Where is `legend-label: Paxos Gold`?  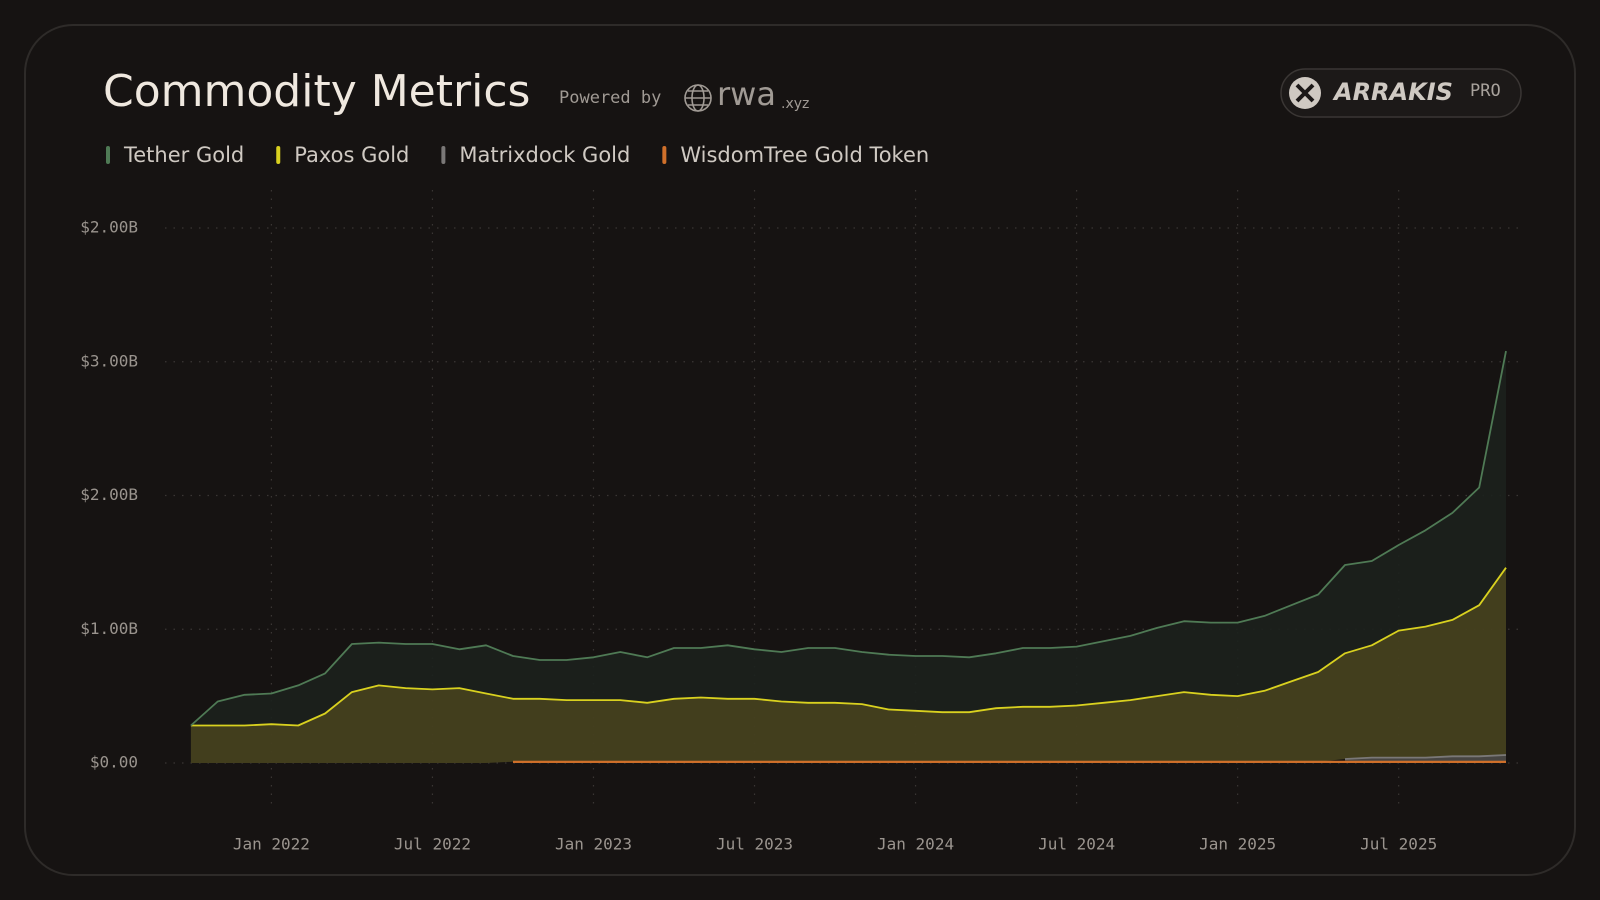 legend-label: Paxos Gold is located at coordinates (351, 155).